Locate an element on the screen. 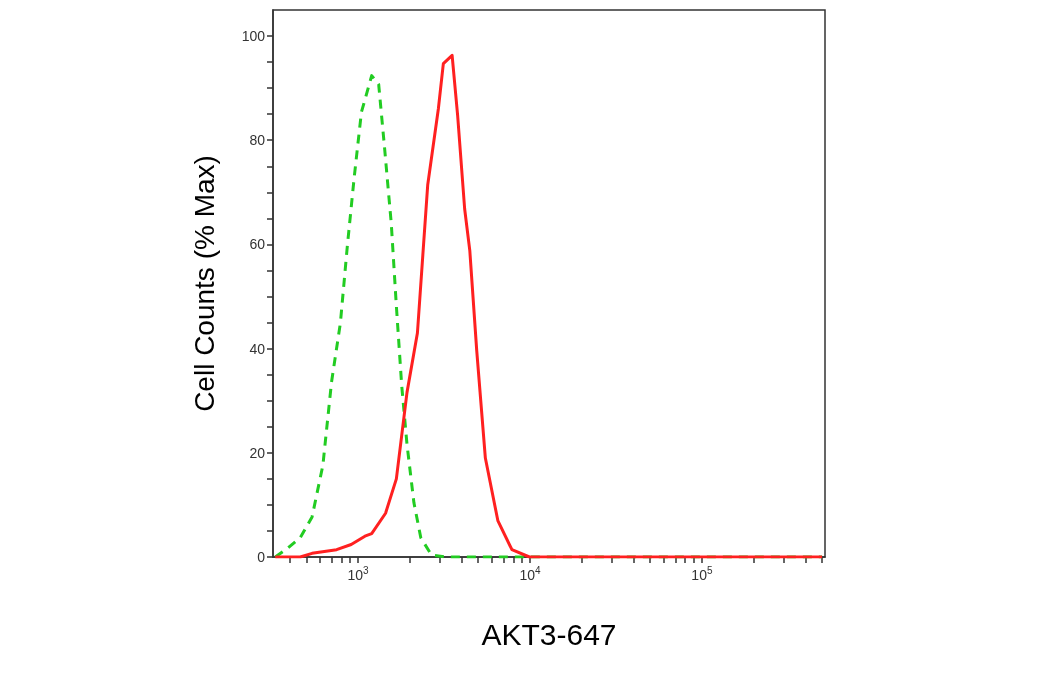  y-tick-label: 0 is located at coordinates (261, 557).